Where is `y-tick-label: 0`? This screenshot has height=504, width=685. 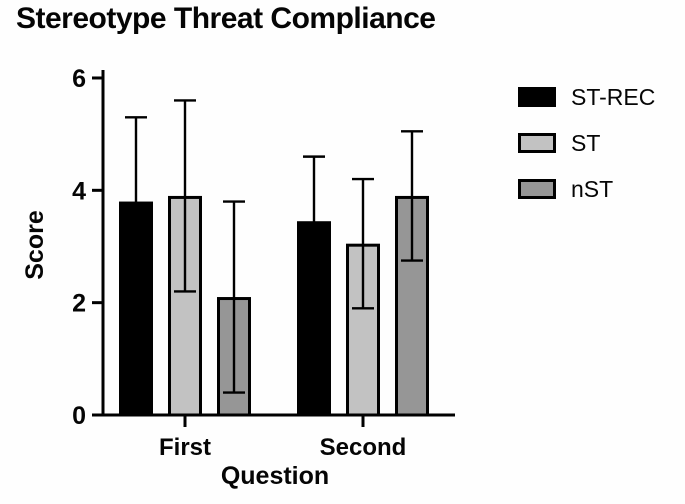 y-tick-label: 0 is located at coordinates (79, 416).